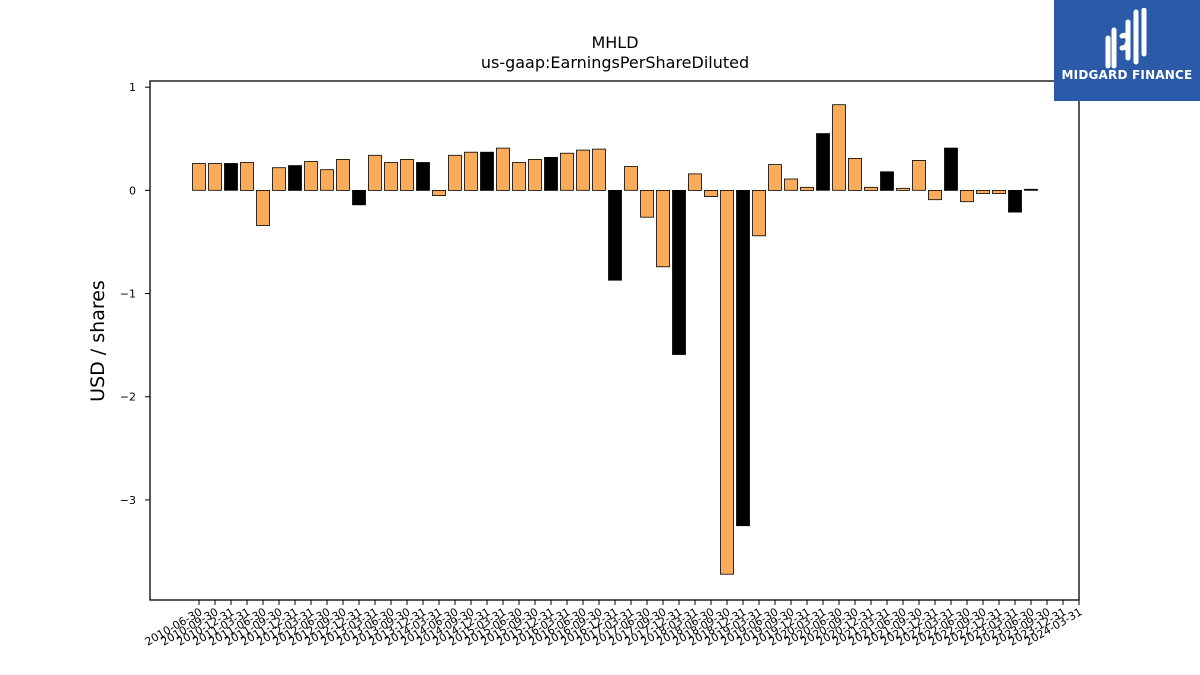 This screenshot has height=675, width=1200. What do you see at coordinates (128, 500) in the screenshot?
I see `y-tick-label: −3` at bounding box center [128, 500].